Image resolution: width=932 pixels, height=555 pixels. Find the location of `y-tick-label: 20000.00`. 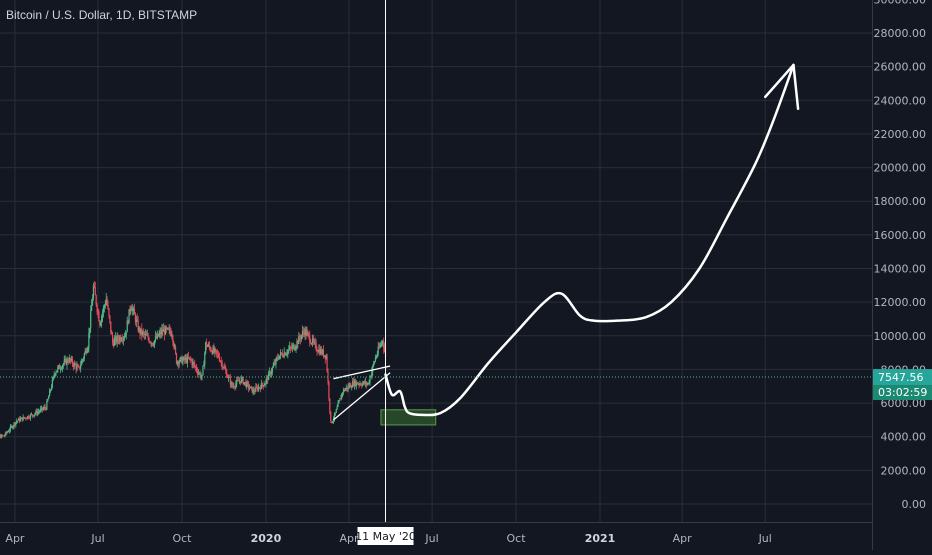

y-tick-label: 20000.00 is located at coordinates (900, 168).